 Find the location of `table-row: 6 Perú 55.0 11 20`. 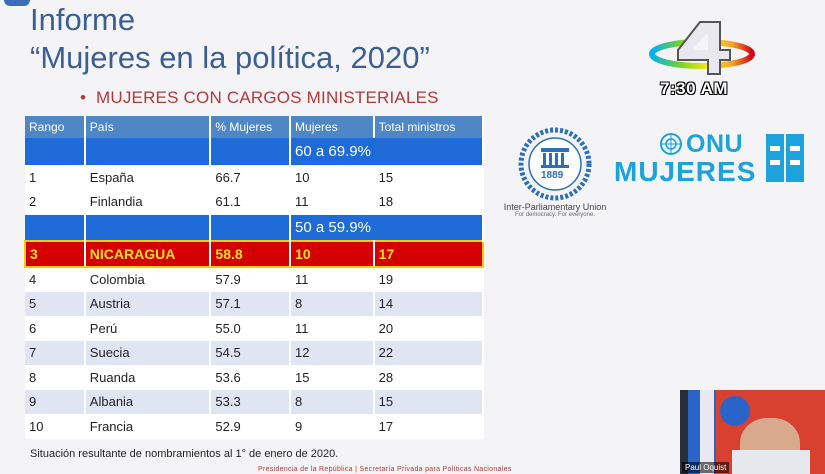

table-row: 6 Perú 55.0 11 20 is located at coordinates (255, 328).